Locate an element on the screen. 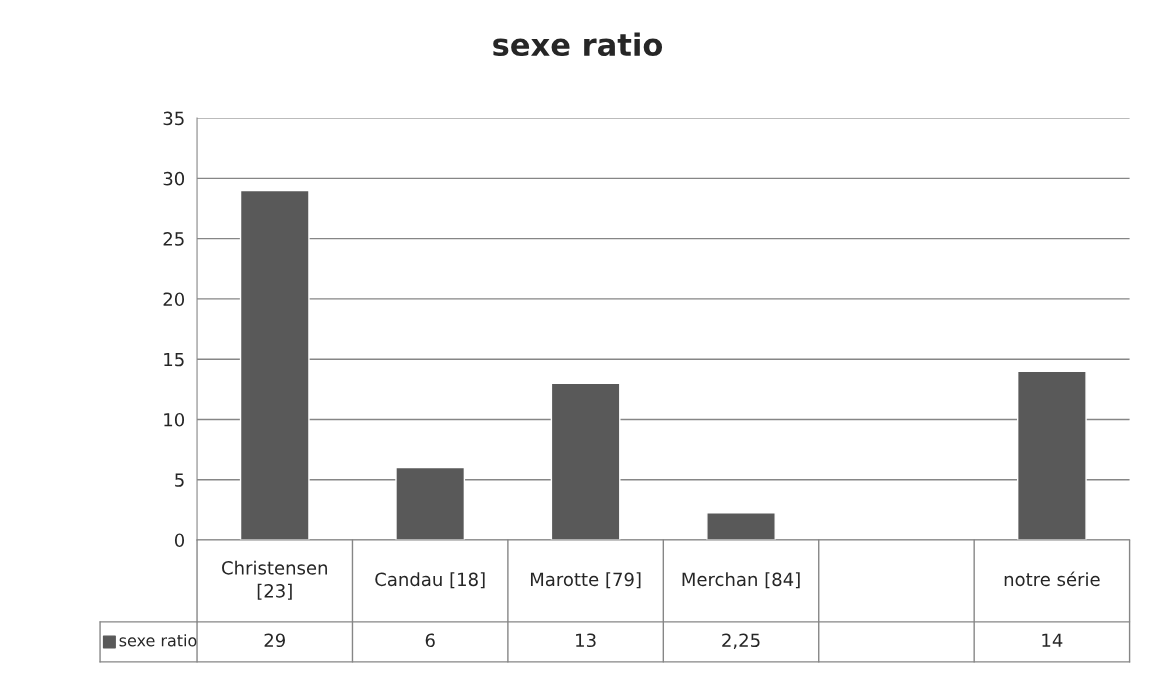 The height and width of the screenshot is (675, 1155). y-tick-label: 30 is located at coordinates (174, 178).